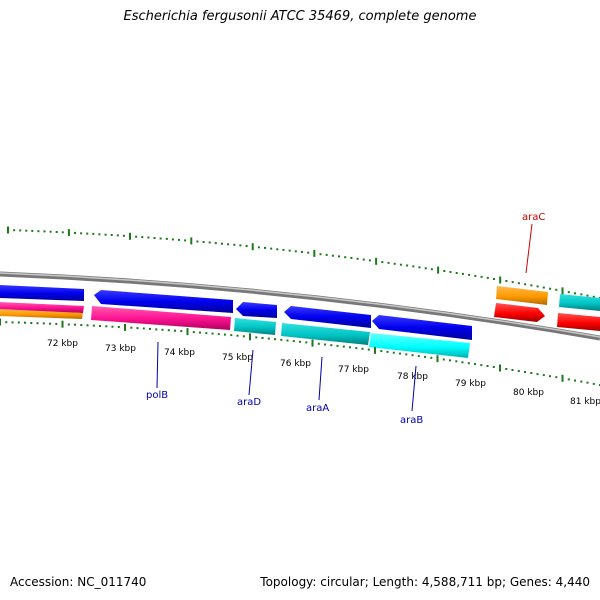 The height and width of the screenshot is (600, 600). I want to click on upper-dotted-track, so click(303, 262).